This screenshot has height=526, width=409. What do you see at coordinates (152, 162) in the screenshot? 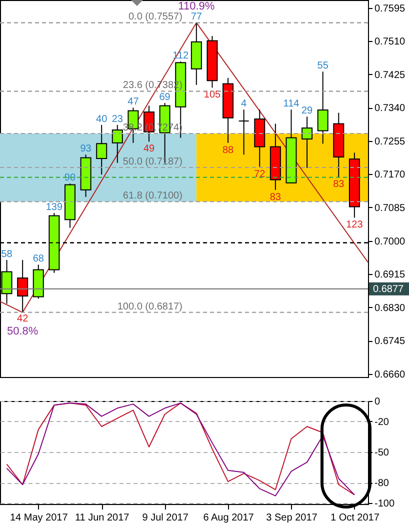
I see `ref-line-label: 50.0 (0.7187)` at bounding box center [152, 162].